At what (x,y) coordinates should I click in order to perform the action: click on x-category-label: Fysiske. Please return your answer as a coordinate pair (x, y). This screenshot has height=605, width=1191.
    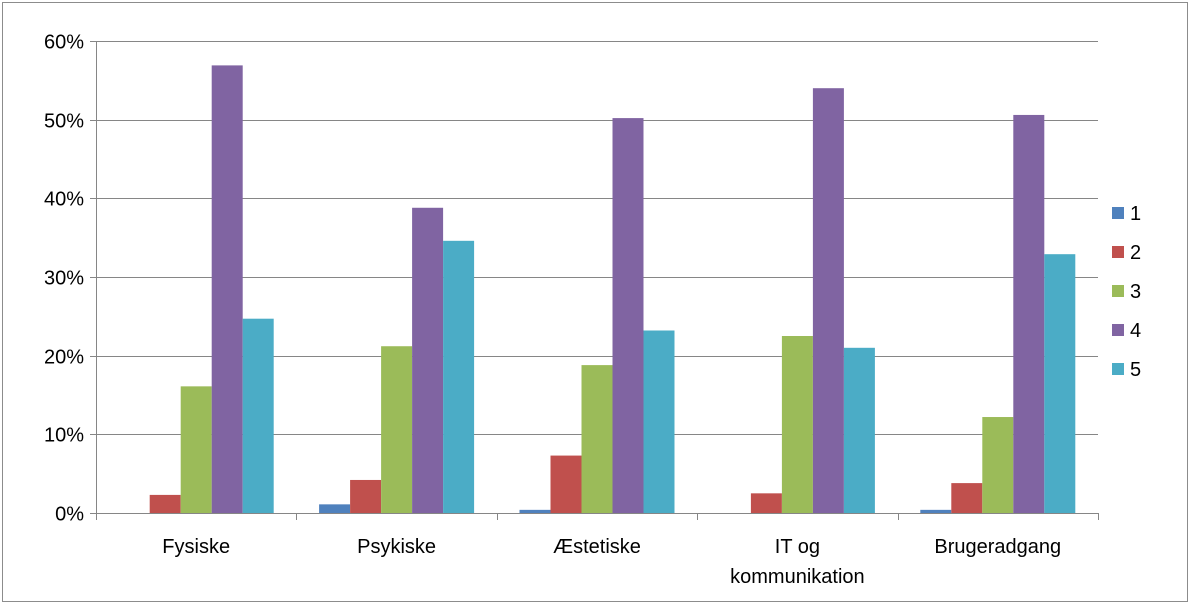
    Looking at the image, I should click on (196, 547).